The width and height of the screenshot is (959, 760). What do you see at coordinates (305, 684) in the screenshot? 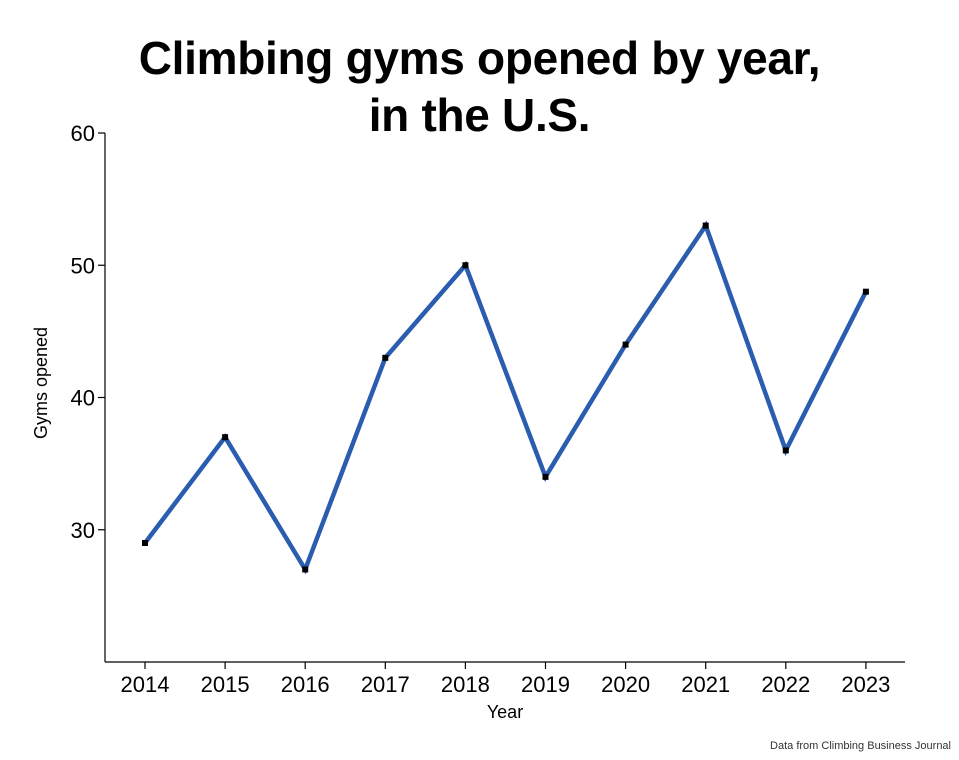
I see `x-tick-label: 2016` at bounding box center [305, 684].